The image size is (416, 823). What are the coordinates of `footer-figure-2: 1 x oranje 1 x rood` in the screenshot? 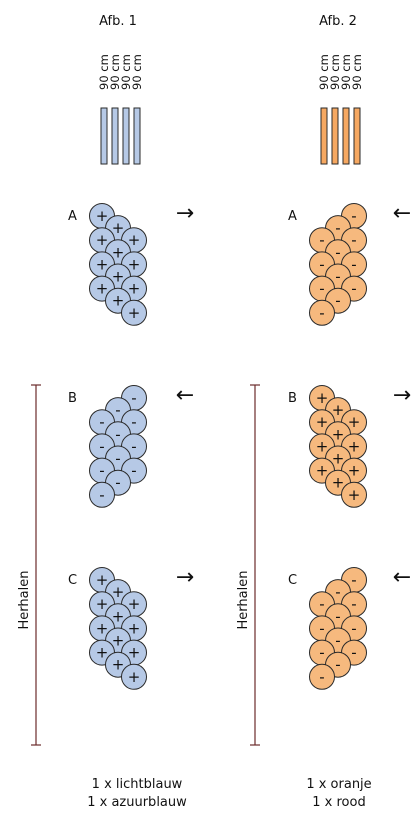 It's located at (337, 794).